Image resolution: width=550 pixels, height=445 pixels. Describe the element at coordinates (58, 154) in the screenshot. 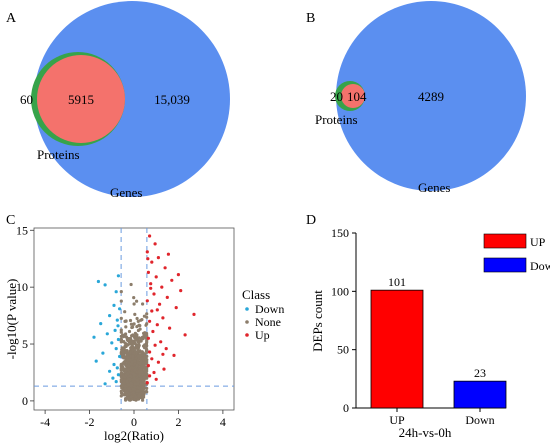

I see `venn-a-proteins-label: Proteins` at that location.